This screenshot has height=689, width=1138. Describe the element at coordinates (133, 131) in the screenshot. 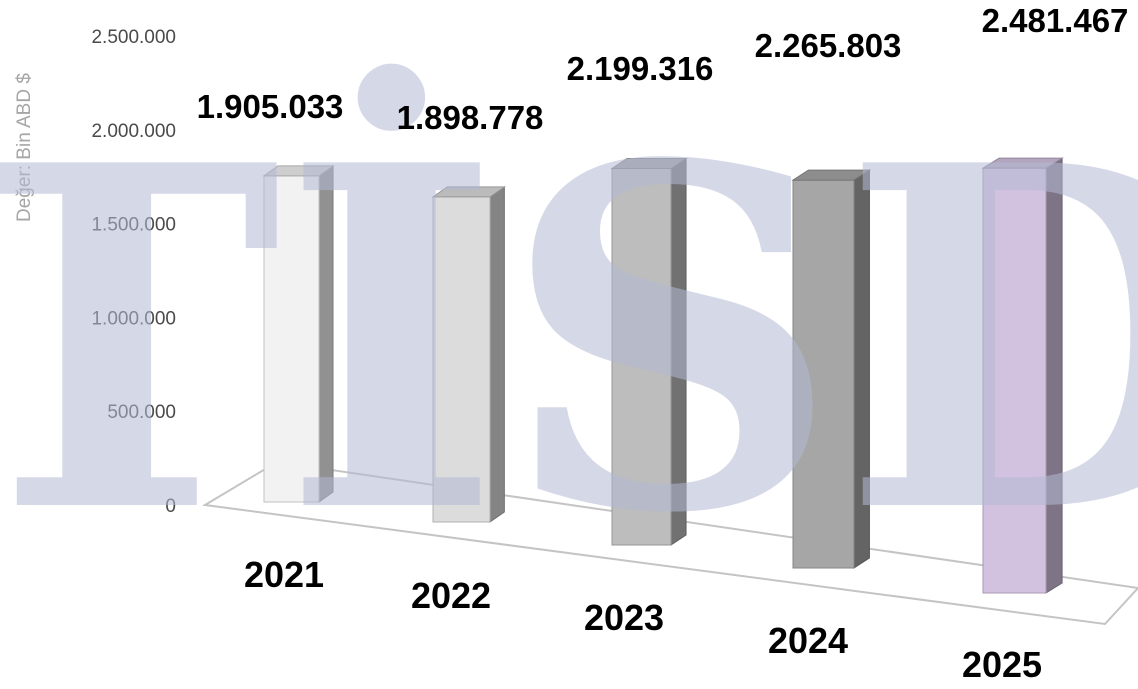

I see `y-tick-label: 2.000.000` at that location.